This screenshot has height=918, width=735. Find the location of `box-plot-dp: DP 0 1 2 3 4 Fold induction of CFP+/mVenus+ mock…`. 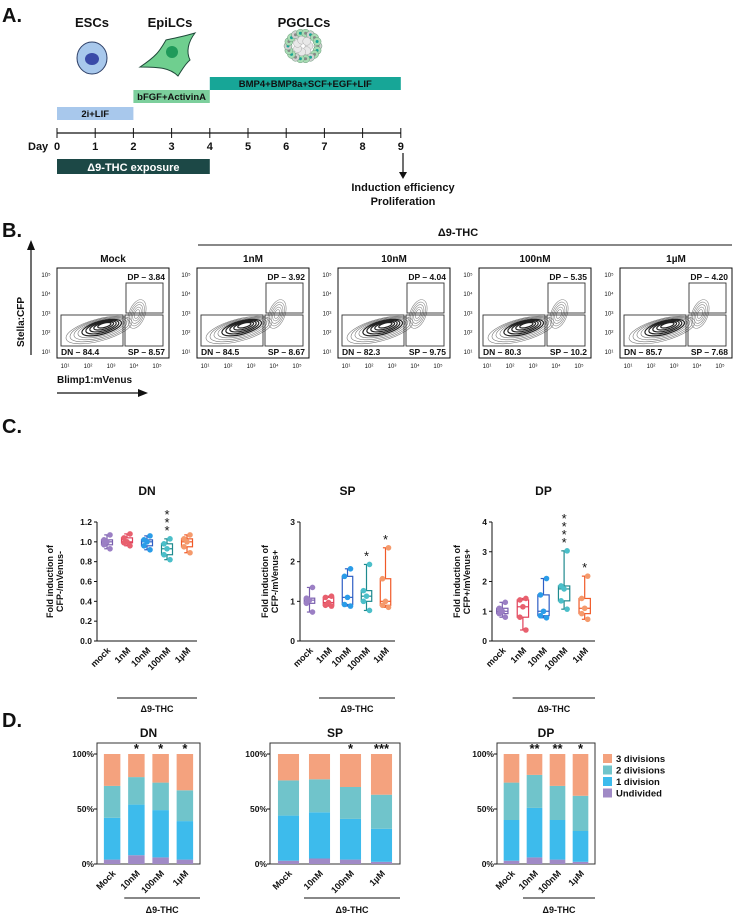

box-plot-dp: DP 0 1 2 3 4 Fold induction of CFP+/mVenus+ mock… is located at coordinates (523, 599).